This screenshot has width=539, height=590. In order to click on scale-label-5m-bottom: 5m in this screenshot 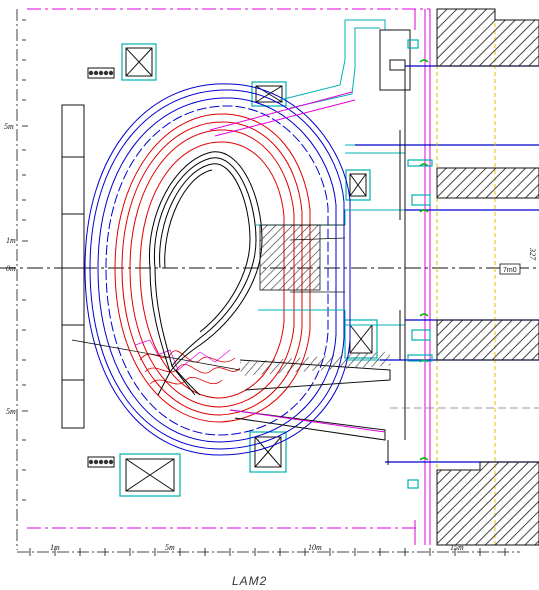, I will do `click(11, 411)`.